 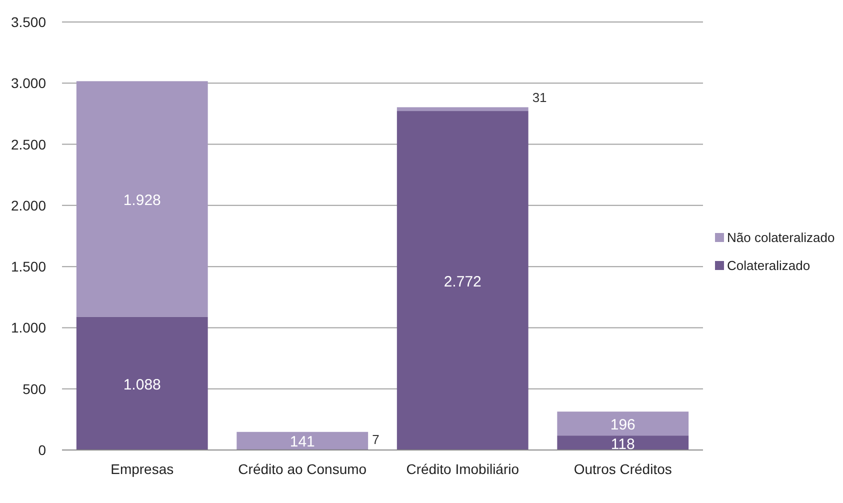 I want to click on data-label: 196, so click(x=623, y=425).